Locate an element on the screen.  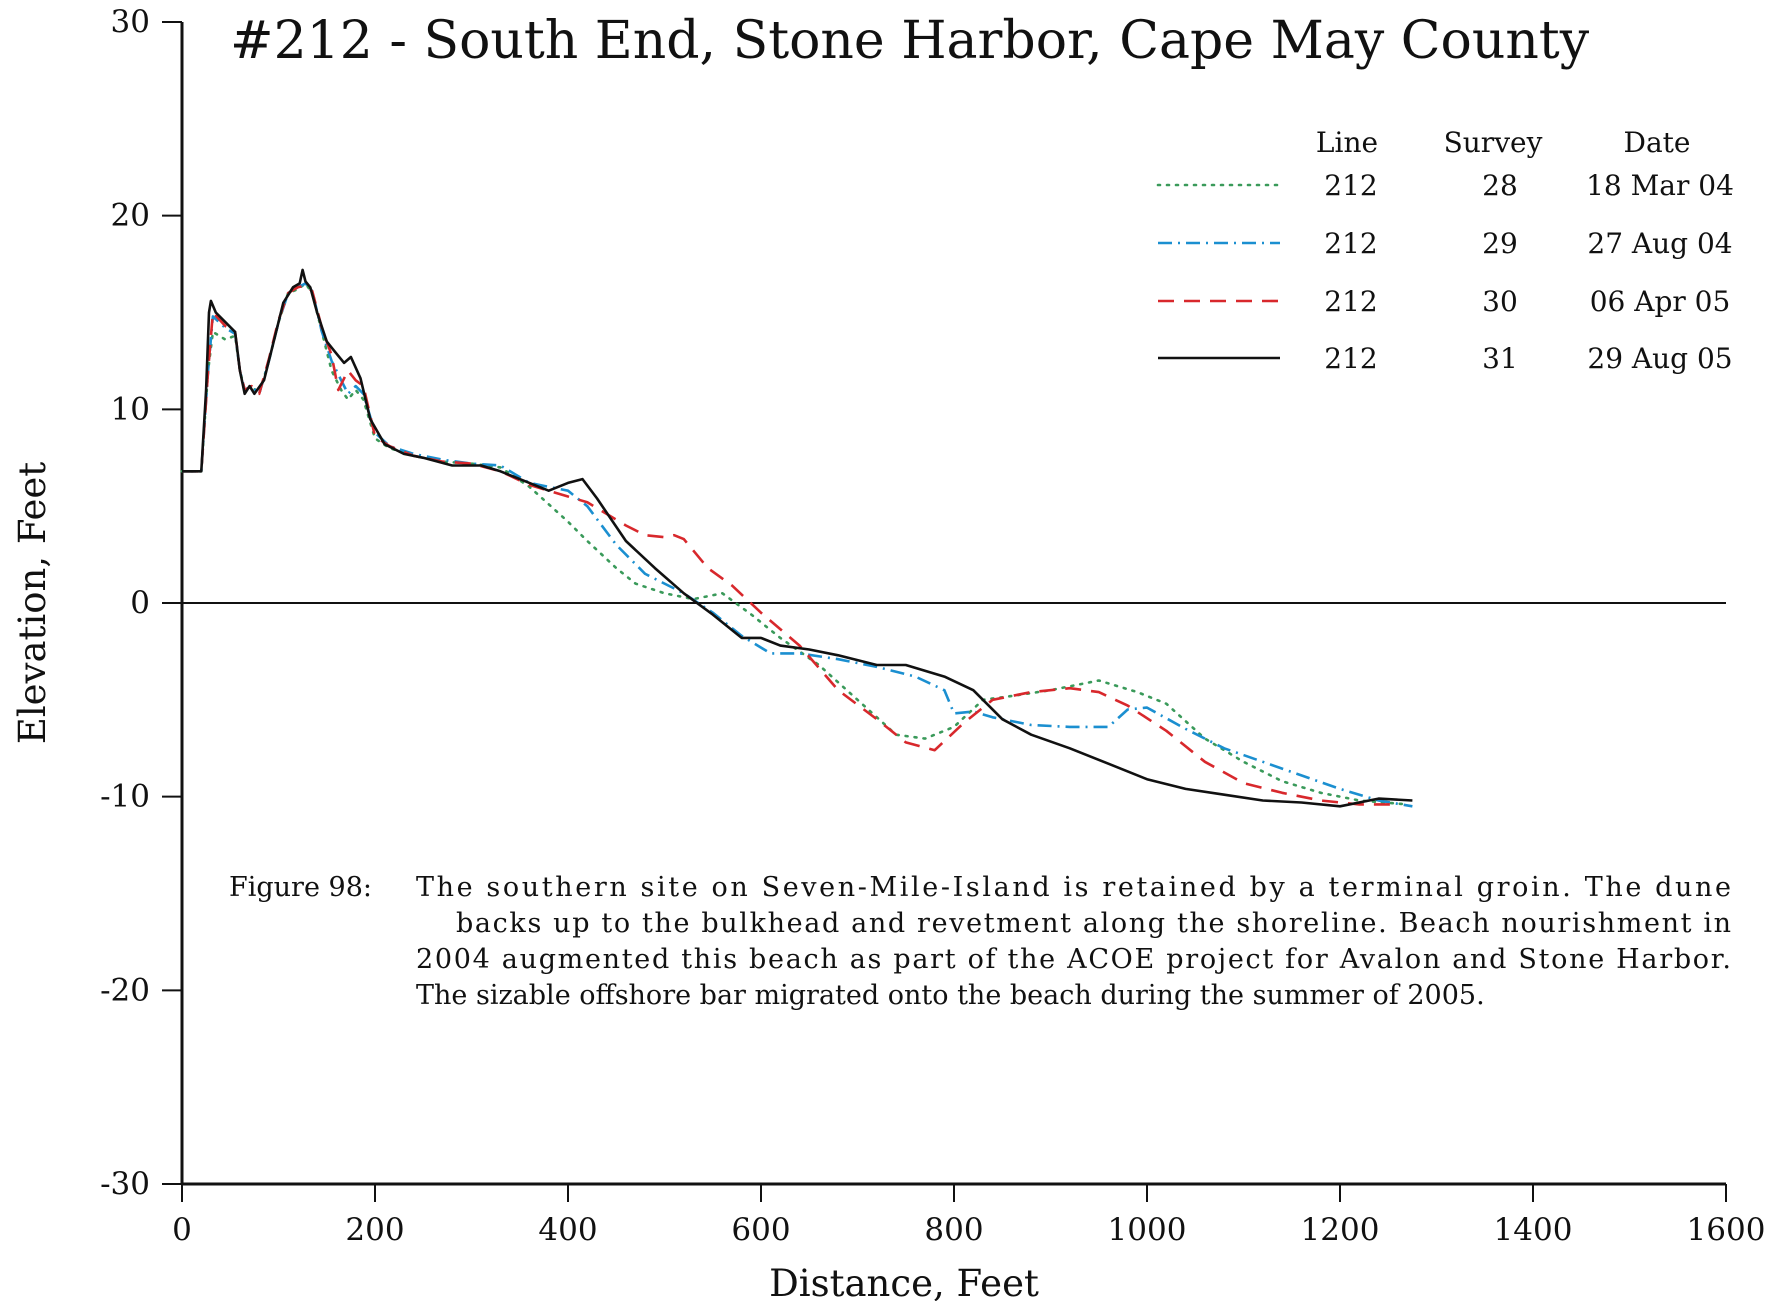
x-tick-label: 1000 is located at coordinates (1147, 1230).